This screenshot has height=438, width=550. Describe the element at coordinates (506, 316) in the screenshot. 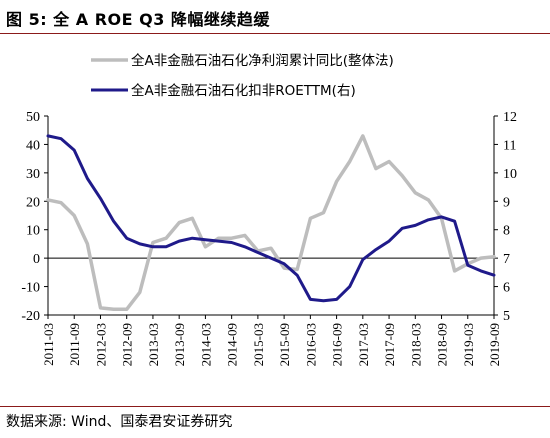

I see `y-right-tick-label: 5` at that location.